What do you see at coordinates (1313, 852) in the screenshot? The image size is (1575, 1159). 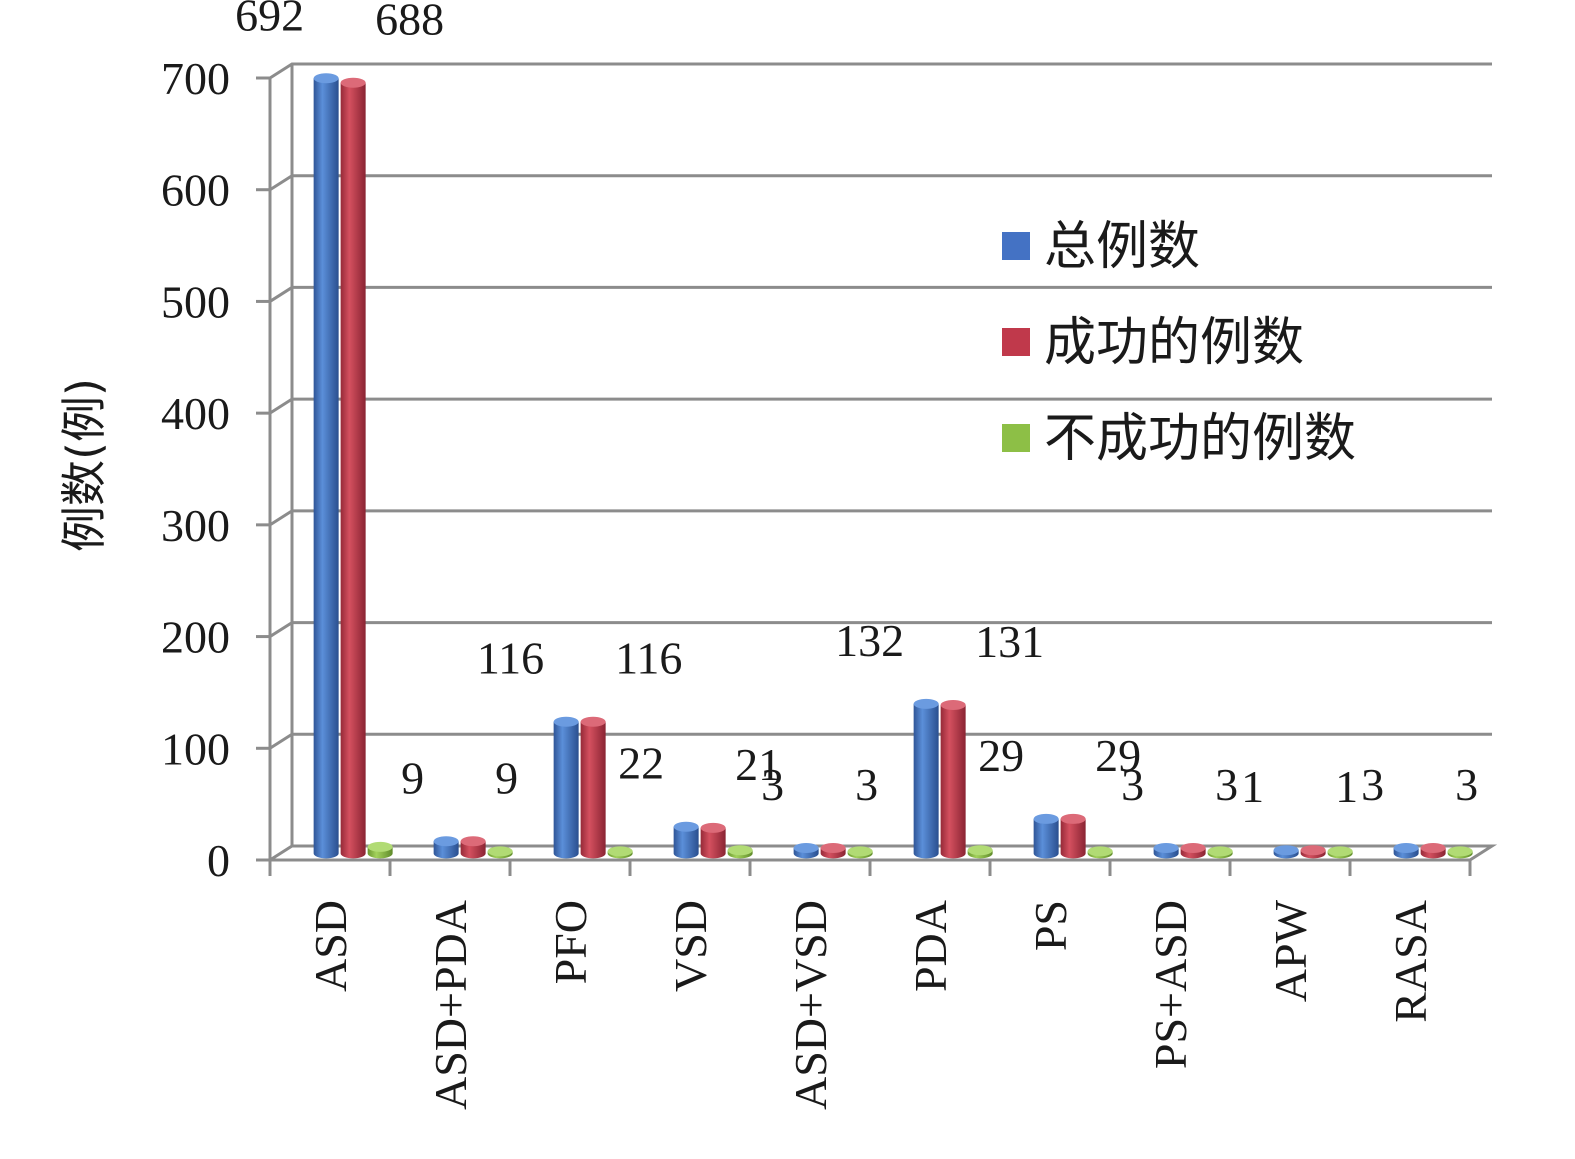 I see `bar-成功的例数-APW` at bounding box center [1313, 852].